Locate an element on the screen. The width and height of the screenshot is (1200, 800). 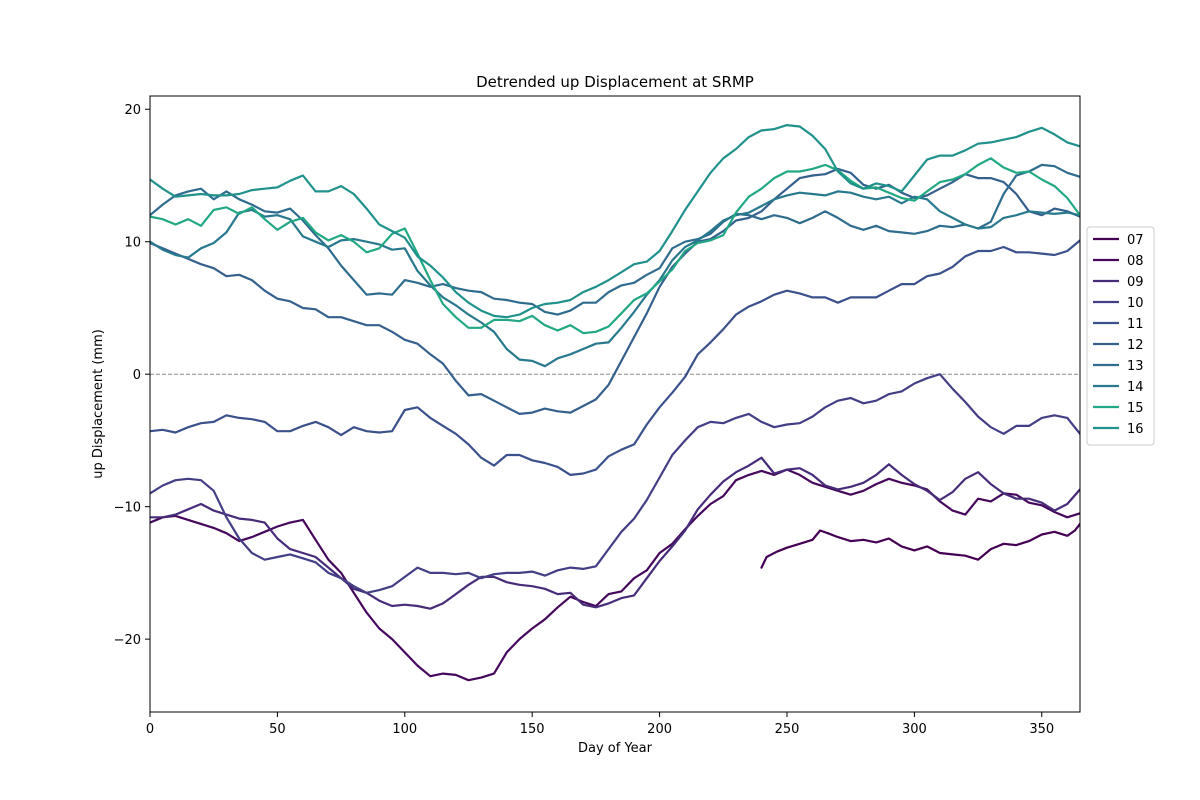
legend-label-15: 15 is located at coordinates (1135, 408).